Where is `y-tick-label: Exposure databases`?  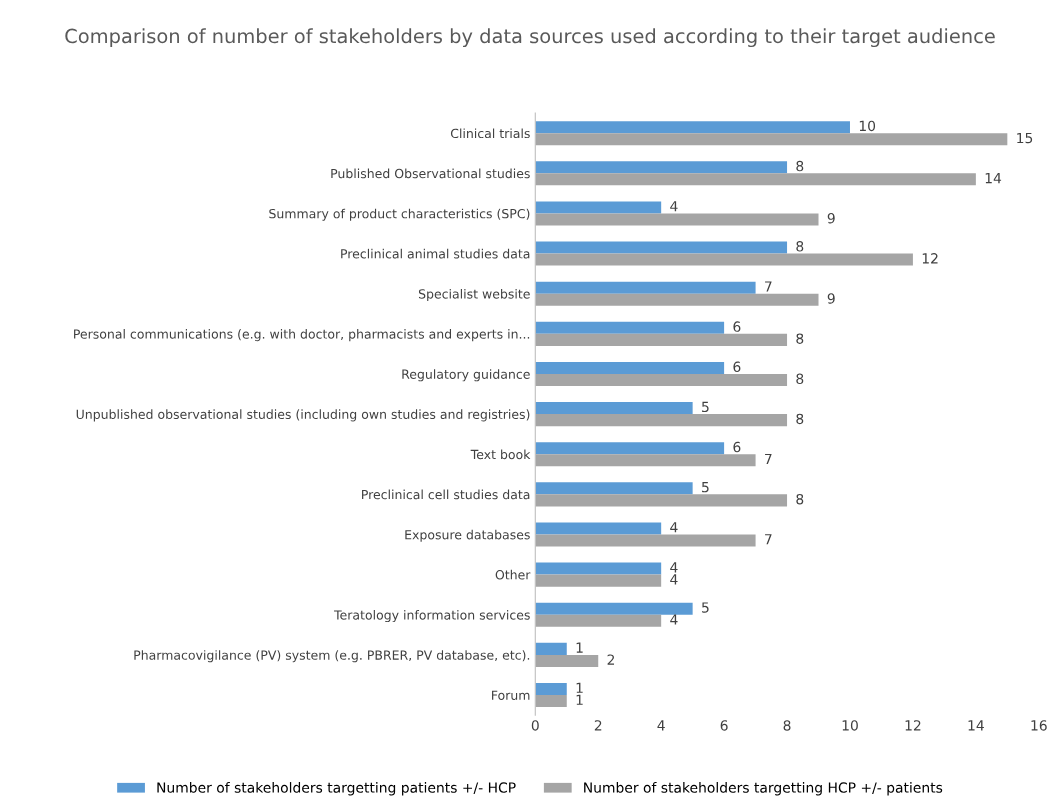 y-tick-label: Exposure databases is located at coordinates (467, 535).